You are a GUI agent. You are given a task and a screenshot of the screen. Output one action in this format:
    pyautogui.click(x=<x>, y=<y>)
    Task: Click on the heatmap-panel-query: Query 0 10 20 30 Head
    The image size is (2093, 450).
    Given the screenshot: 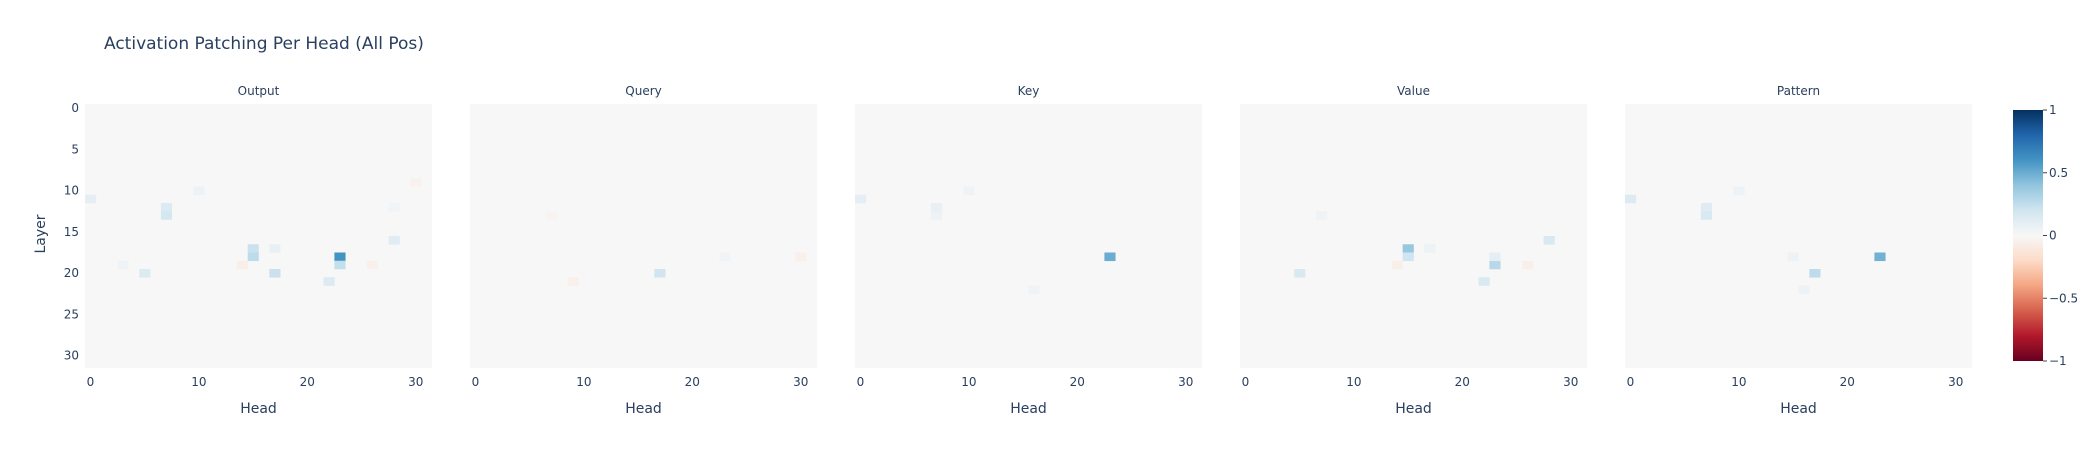 What is the action you would take?
    pyautogui.click(x=643, y=250)
    